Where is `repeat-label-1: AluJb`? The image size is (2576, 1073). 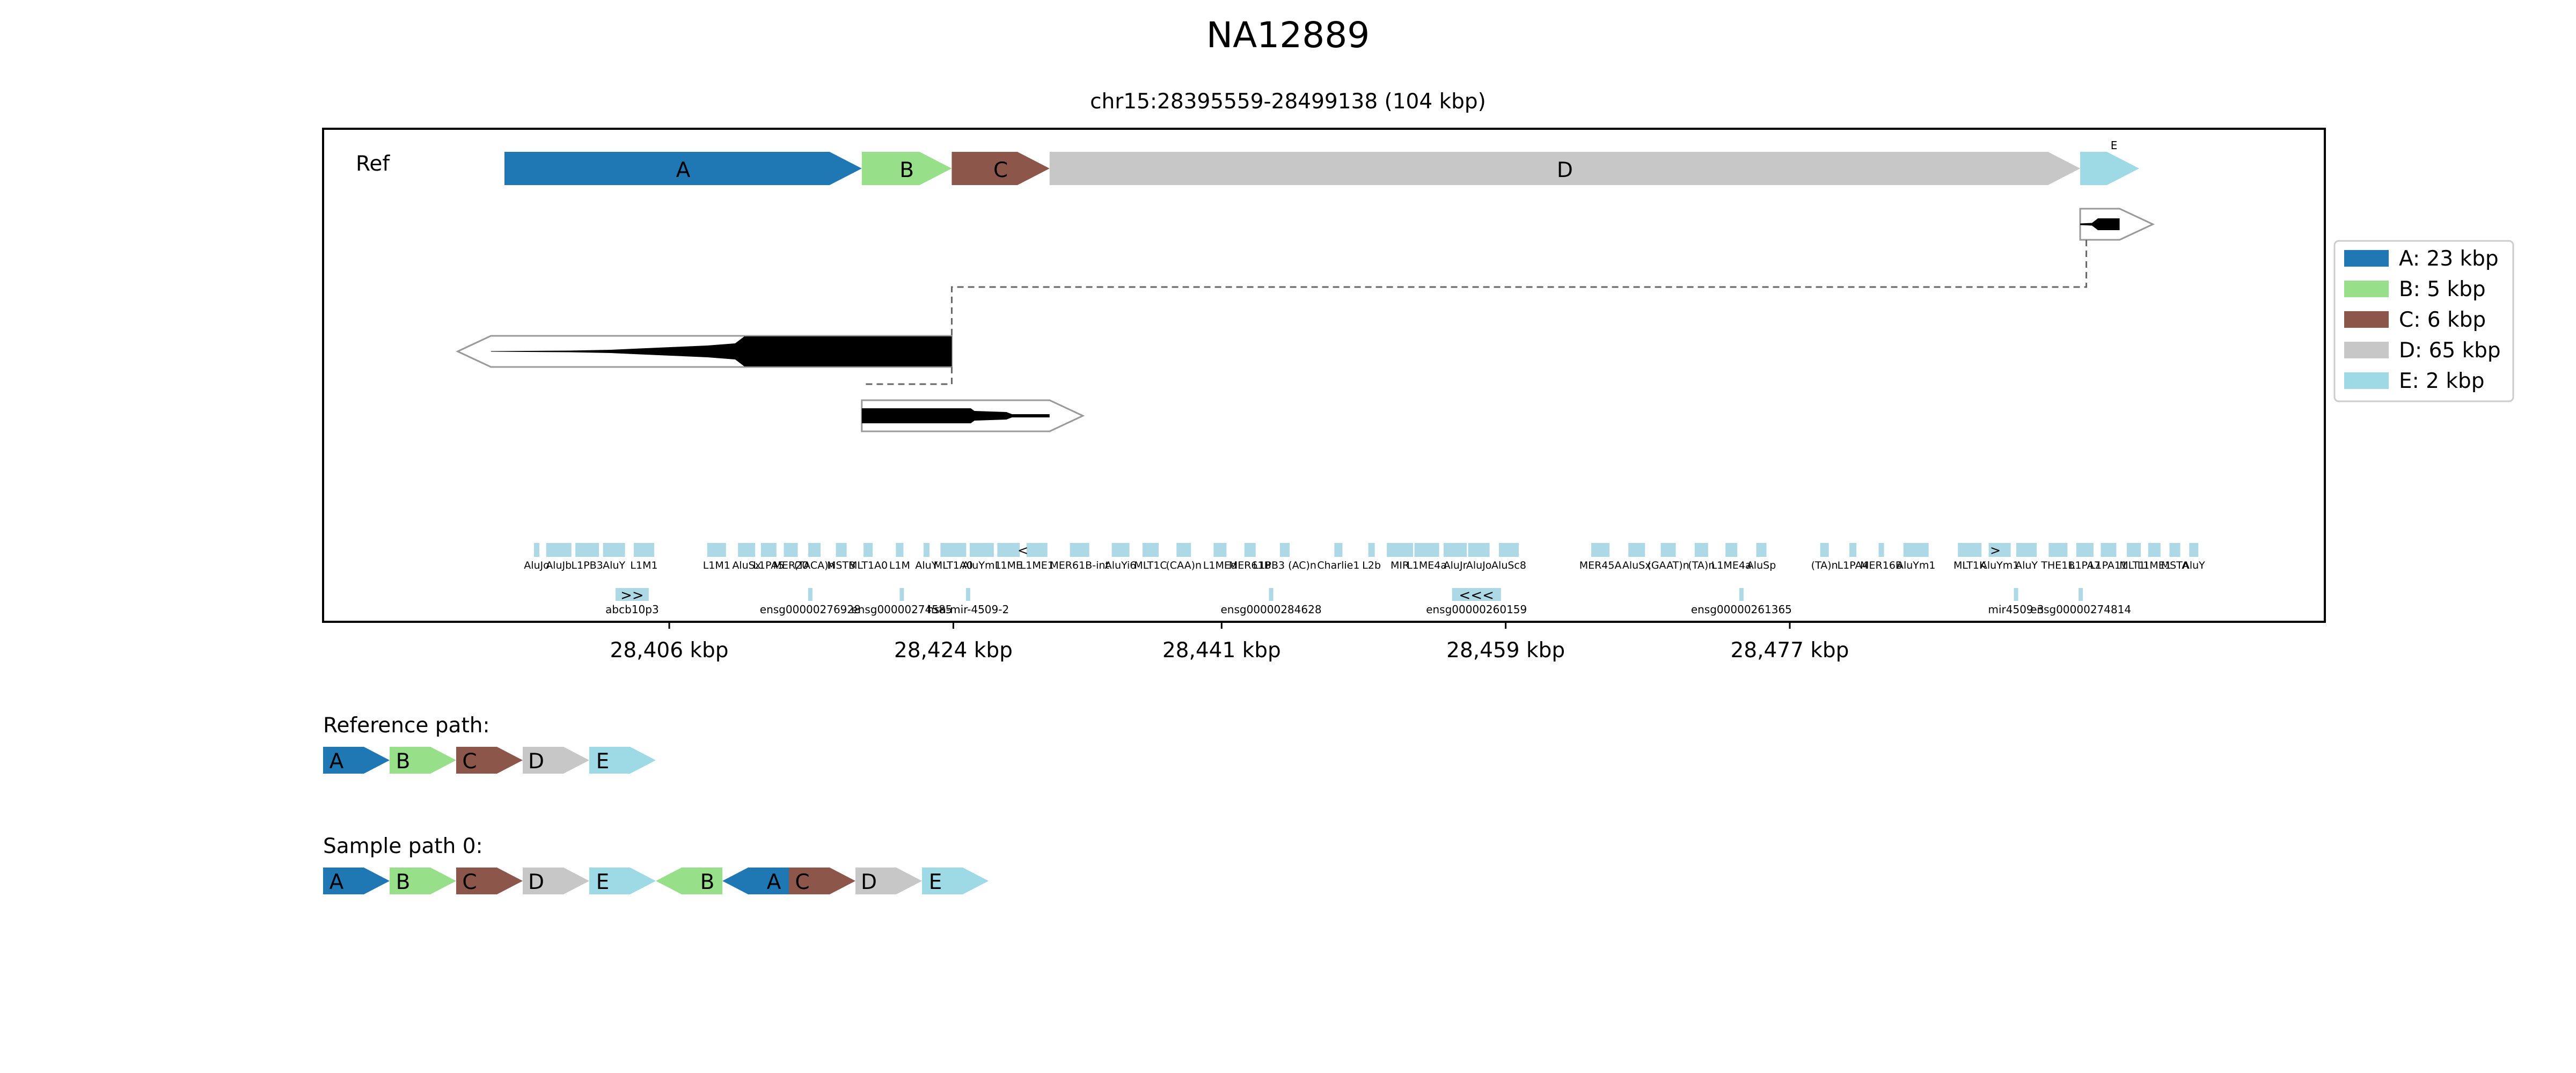 repeat-label-1: AluJb is located at coordinates (559, 565).